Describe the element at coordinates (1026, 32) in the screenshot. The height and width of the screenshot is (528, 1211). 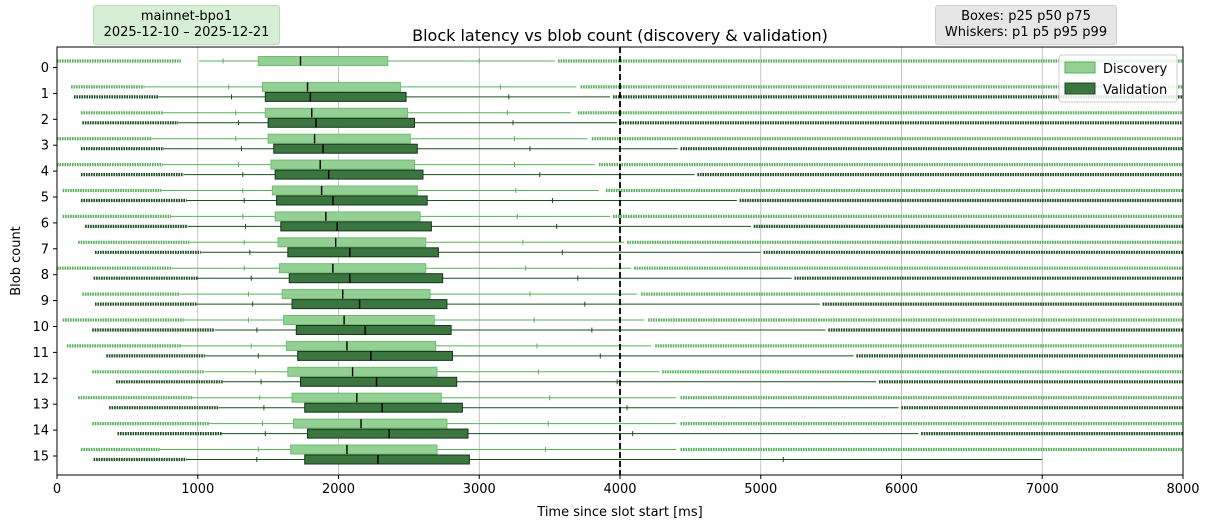
I see `whiskers-note: Whiskers: p1 p5 p95 p99` at that location.